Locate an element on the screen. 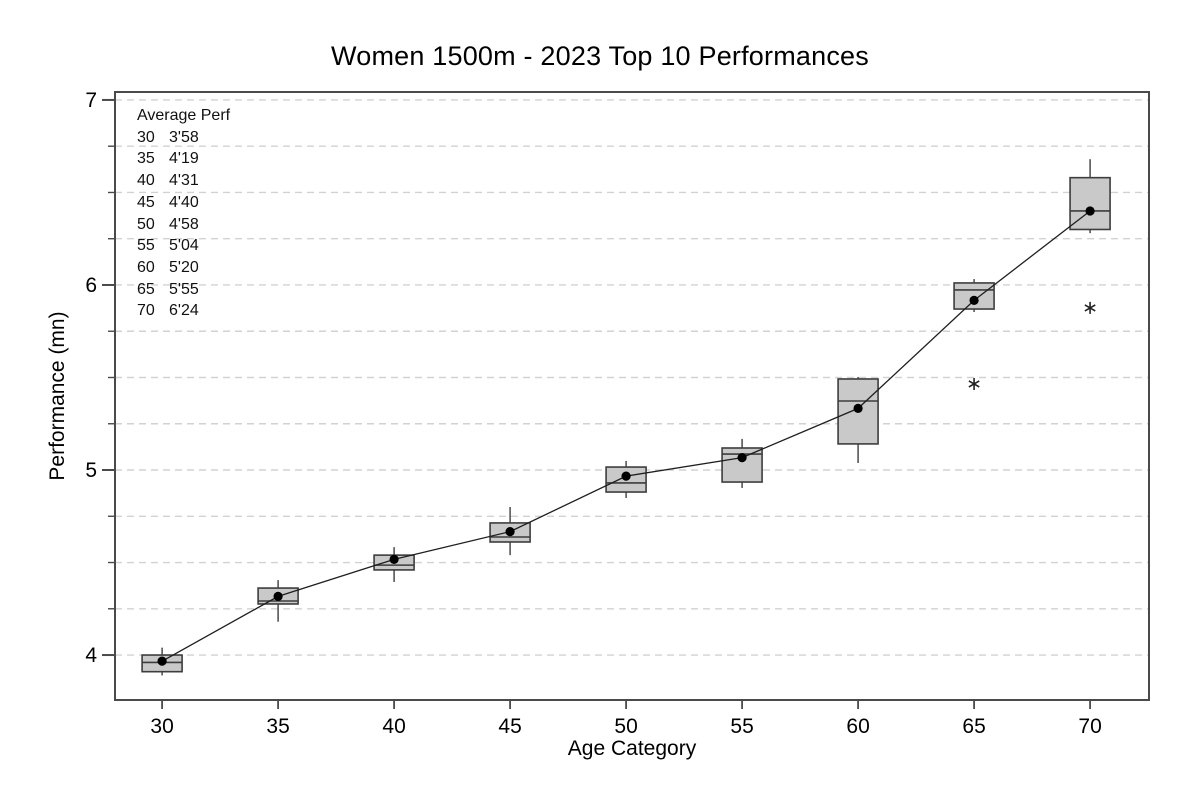  annotation-time: 4'19 is located at coordinates (184, 159).